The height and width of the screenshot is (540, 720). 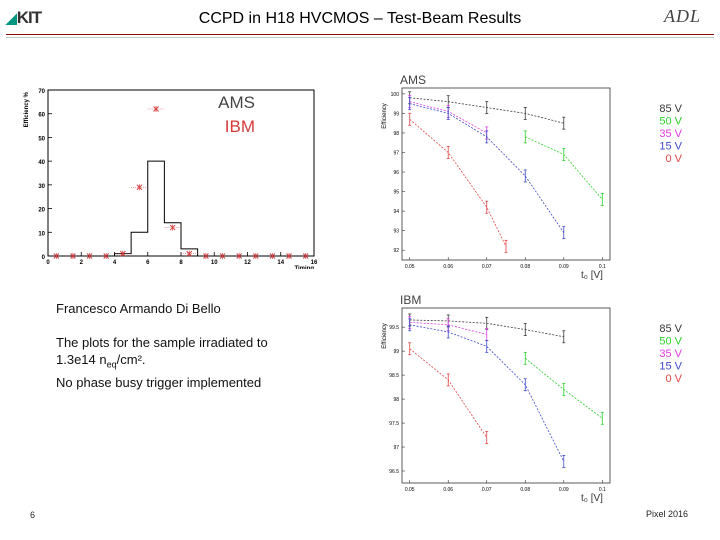 What do you see at coordinates (41, 116) in the screenshot?
I see `y-tick-label: 60` at bounding box center [41, 116].